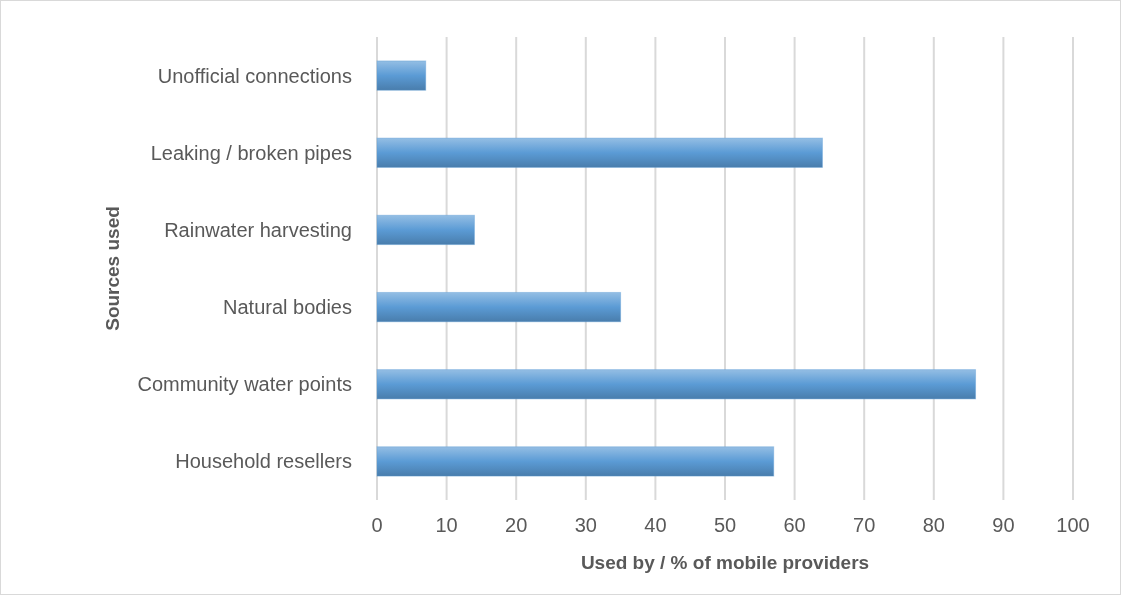 Image resolution: width=1121 pixels, height=595 pixels. Describe the element at coordinates (1073, 525) in the screenshot. I see `x-tick-label: 100` at that location.